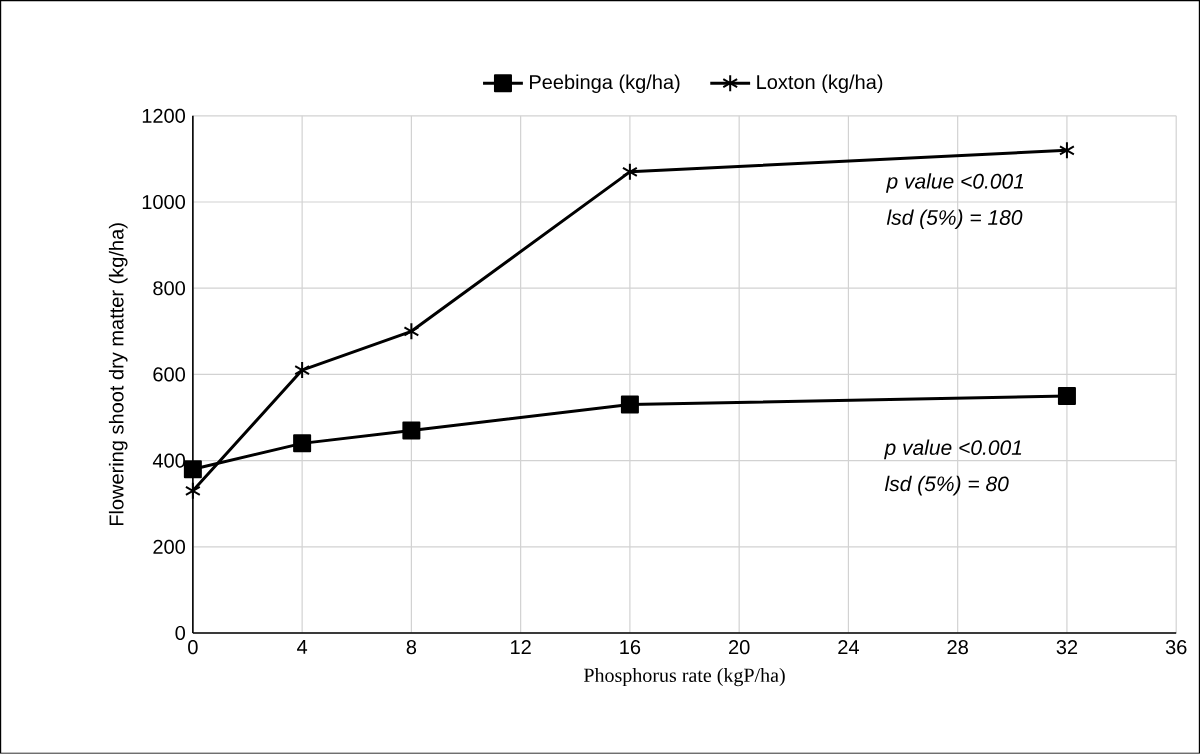  What do you see at coordinates (164, 202) in the screenshot?
I see `y-tick-label: 1000` at bounding box center [164, 202].